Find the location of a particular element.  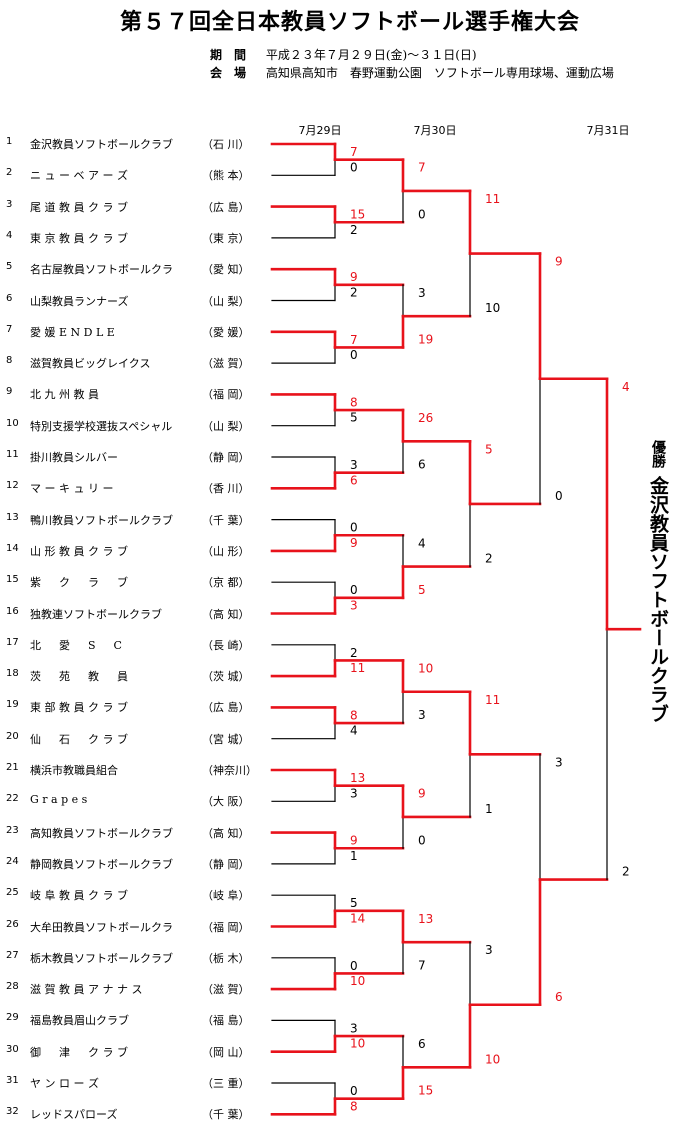

team-number: 10 is located at coordinates (12, 423).